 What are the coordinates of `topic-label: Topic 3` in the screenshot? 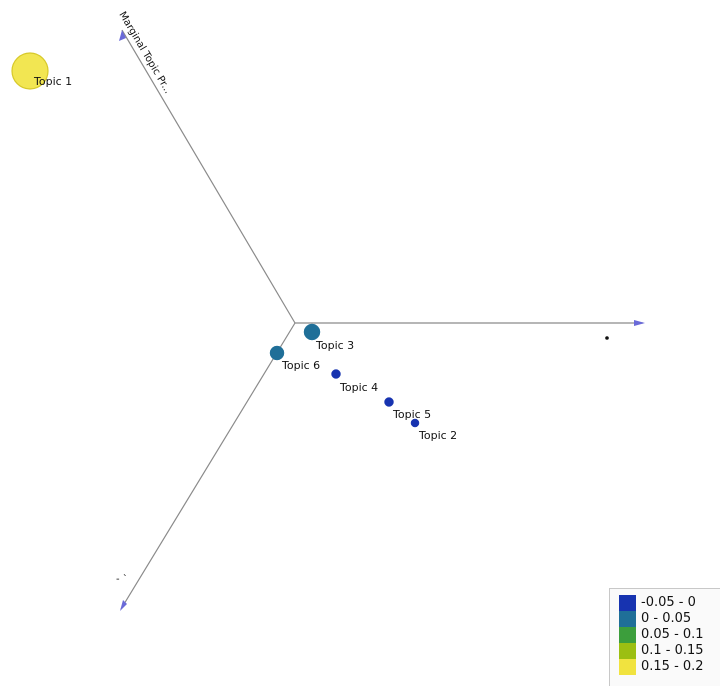 It's located at (334, 345).